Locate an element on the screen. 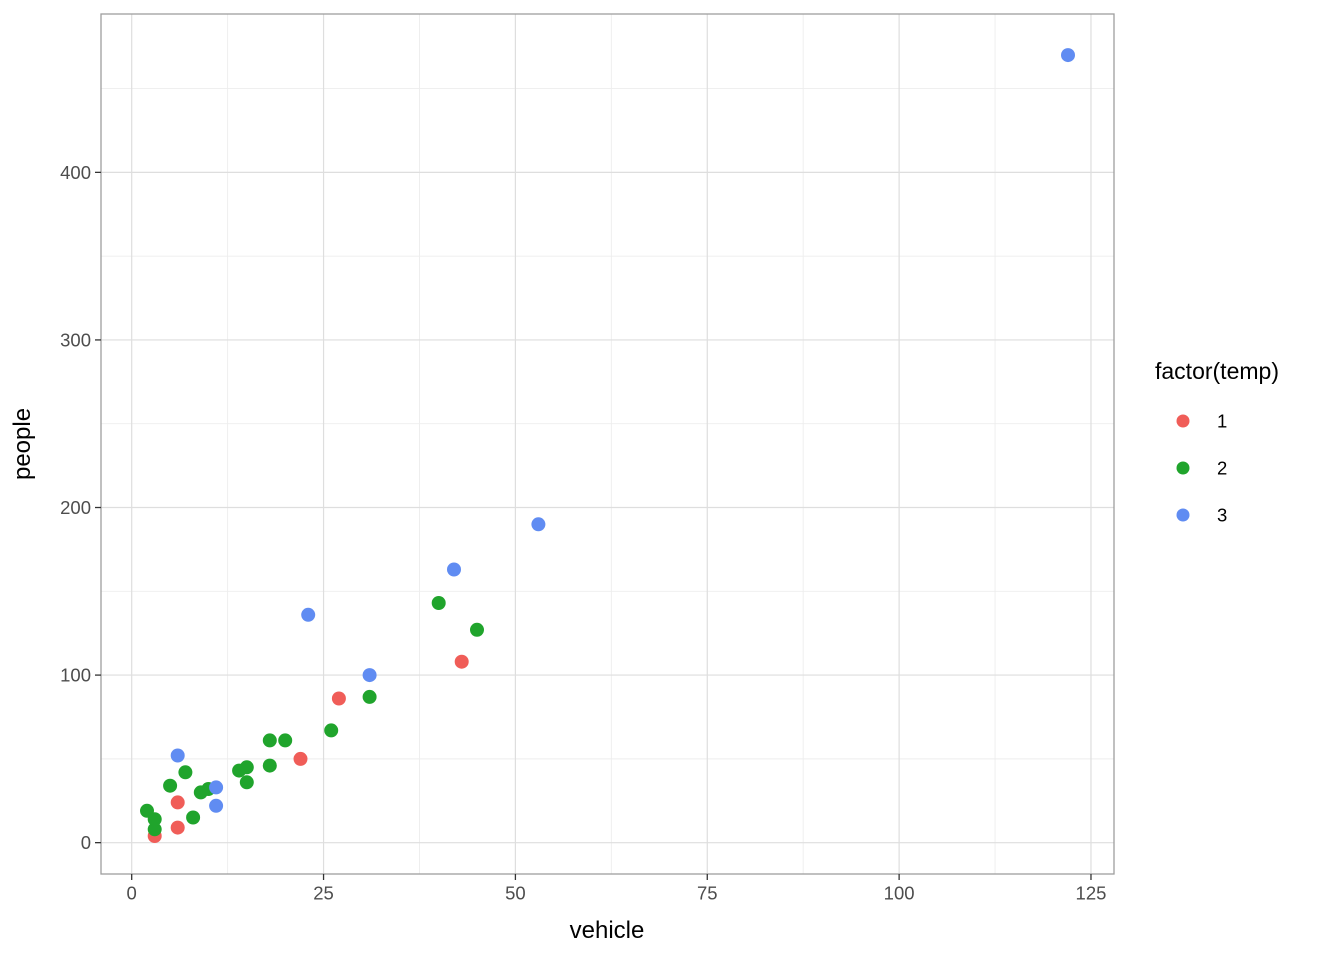 The image size is (1344, 960). x-tick-label: 0 is located at coordinates (132, 893).